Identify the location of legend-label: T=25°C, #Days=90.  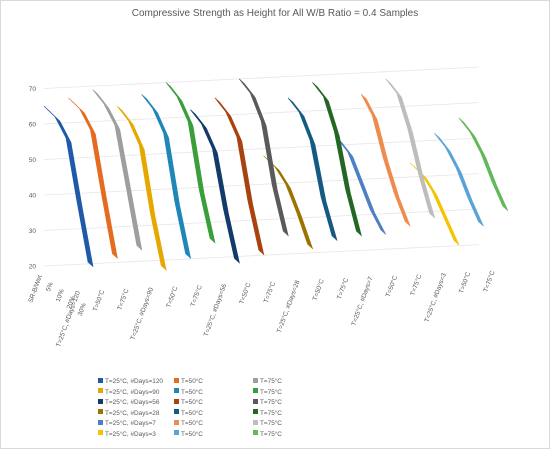
(132, 392).